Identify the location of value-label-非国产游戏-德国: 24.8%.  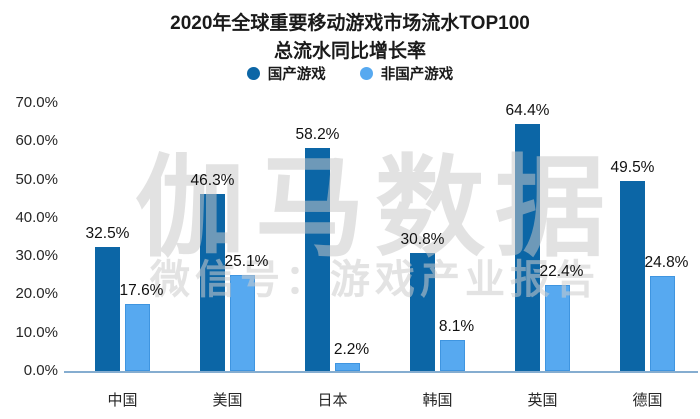
(666, 263).